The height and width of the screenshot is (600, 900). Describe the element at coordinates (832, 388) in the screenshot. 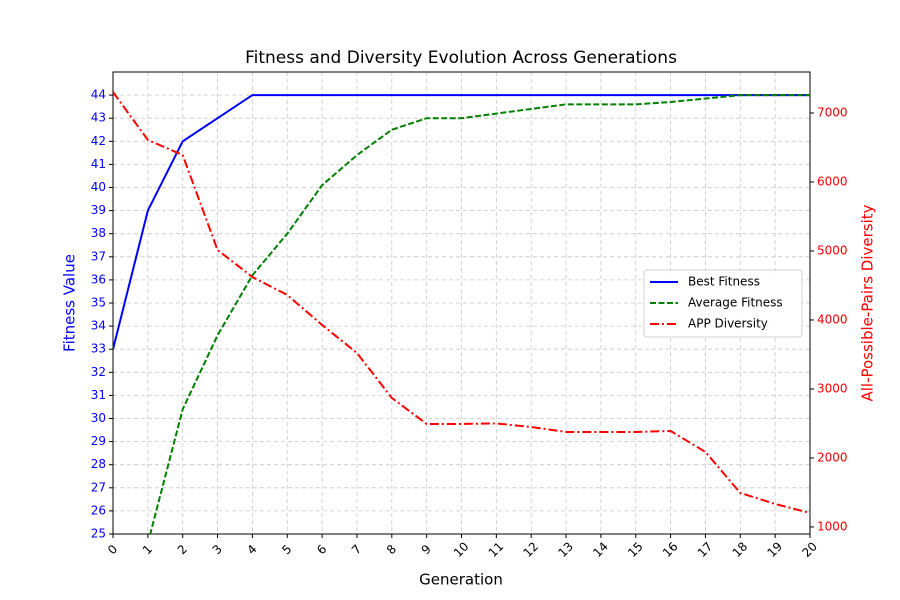

I see `y2-tick-label: 3000` at that location.